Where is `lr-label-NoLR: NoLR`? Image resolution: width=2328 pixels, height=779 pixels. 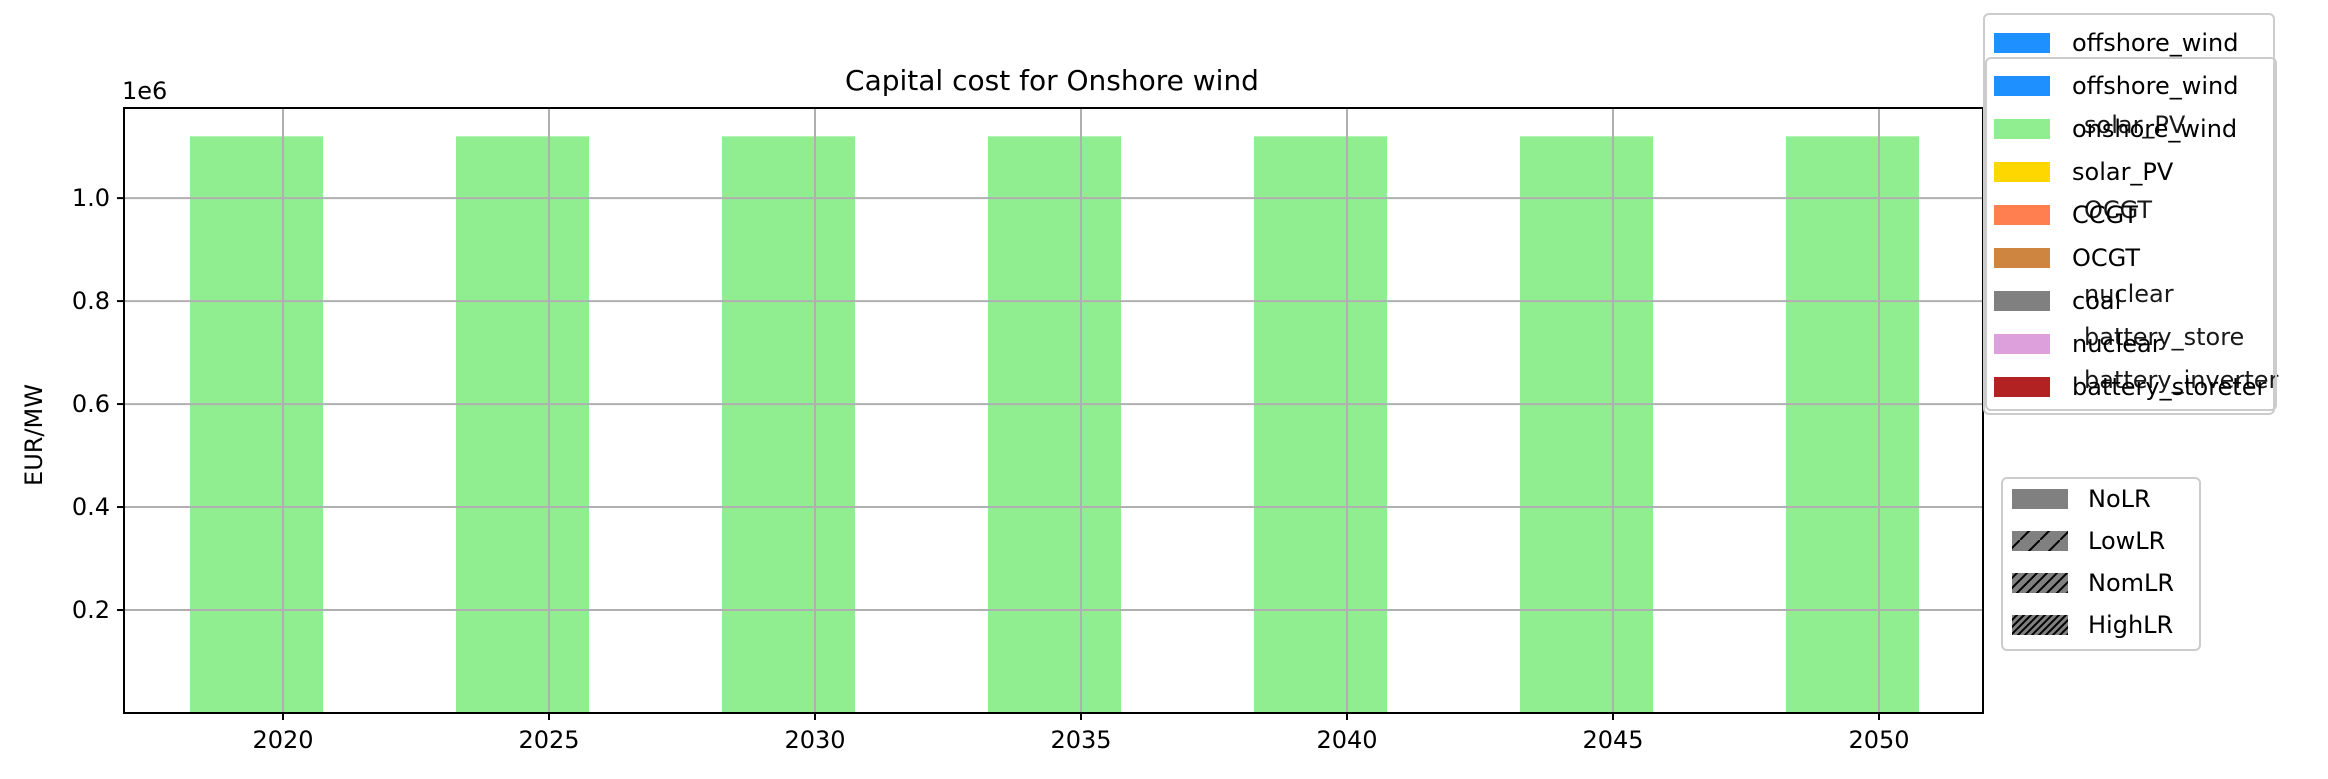 lr-label-NoLR: NoLR is located at coordinates (2119, 499).